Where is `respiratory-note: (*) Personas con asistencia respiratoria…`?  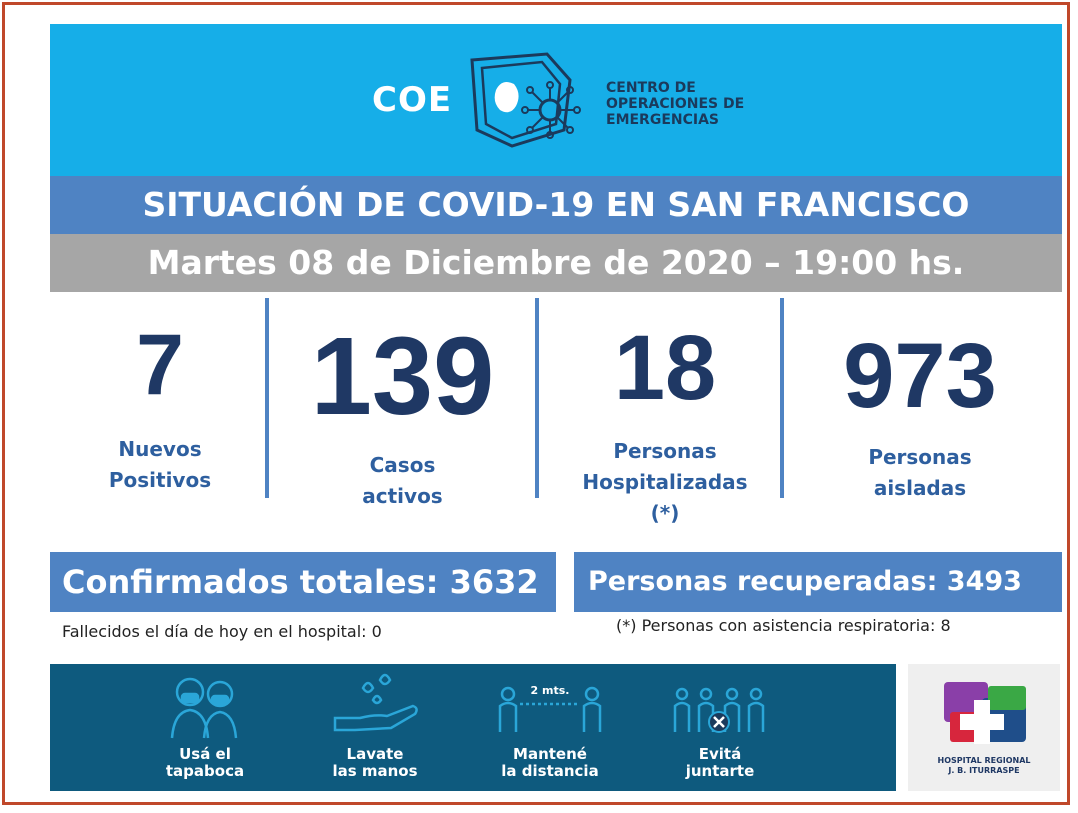
respiratory-note: (*) Personas con asistencia respiratoria… is located at coordinates (783, 625).